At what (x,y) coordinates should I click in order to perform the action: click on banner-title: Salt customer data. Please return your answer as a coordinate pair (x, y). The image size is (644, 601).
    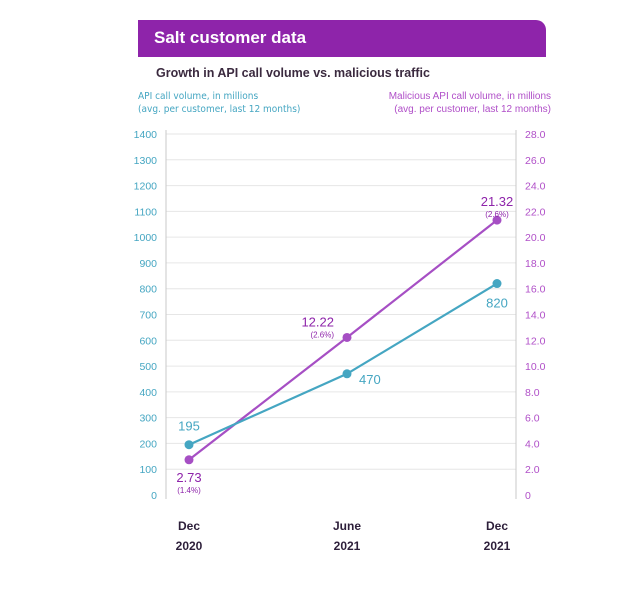
    Looking at the image, I should click on (230, 37).